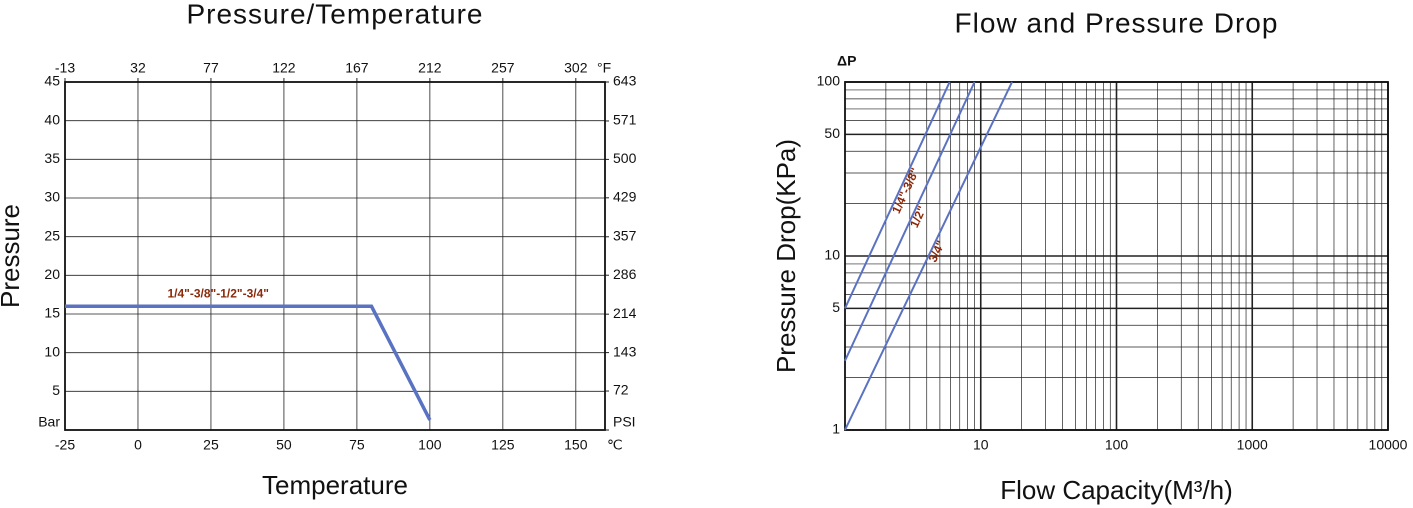 The width and height of the screenshot is (1413, 508). What do you see at coordinates (937, 251) in the screenshot?
I see `series-label: 3/4"` at bounding box center [937, 251].